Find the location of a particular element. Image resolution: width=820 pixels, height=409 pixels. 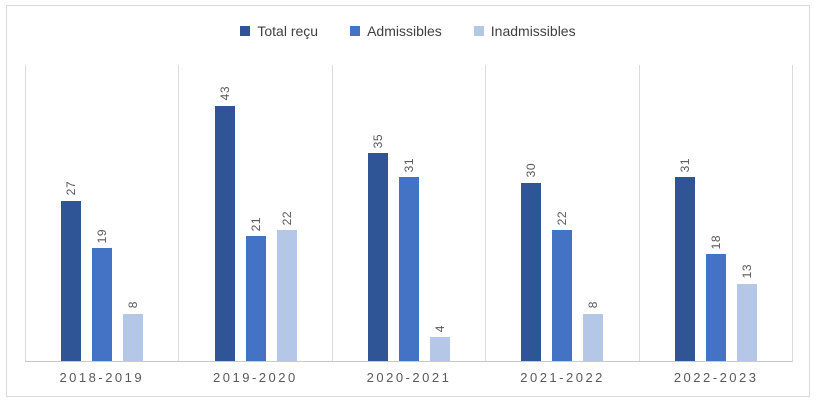

bar-column-admissibles: 31 is located at coordinates (409, 259).